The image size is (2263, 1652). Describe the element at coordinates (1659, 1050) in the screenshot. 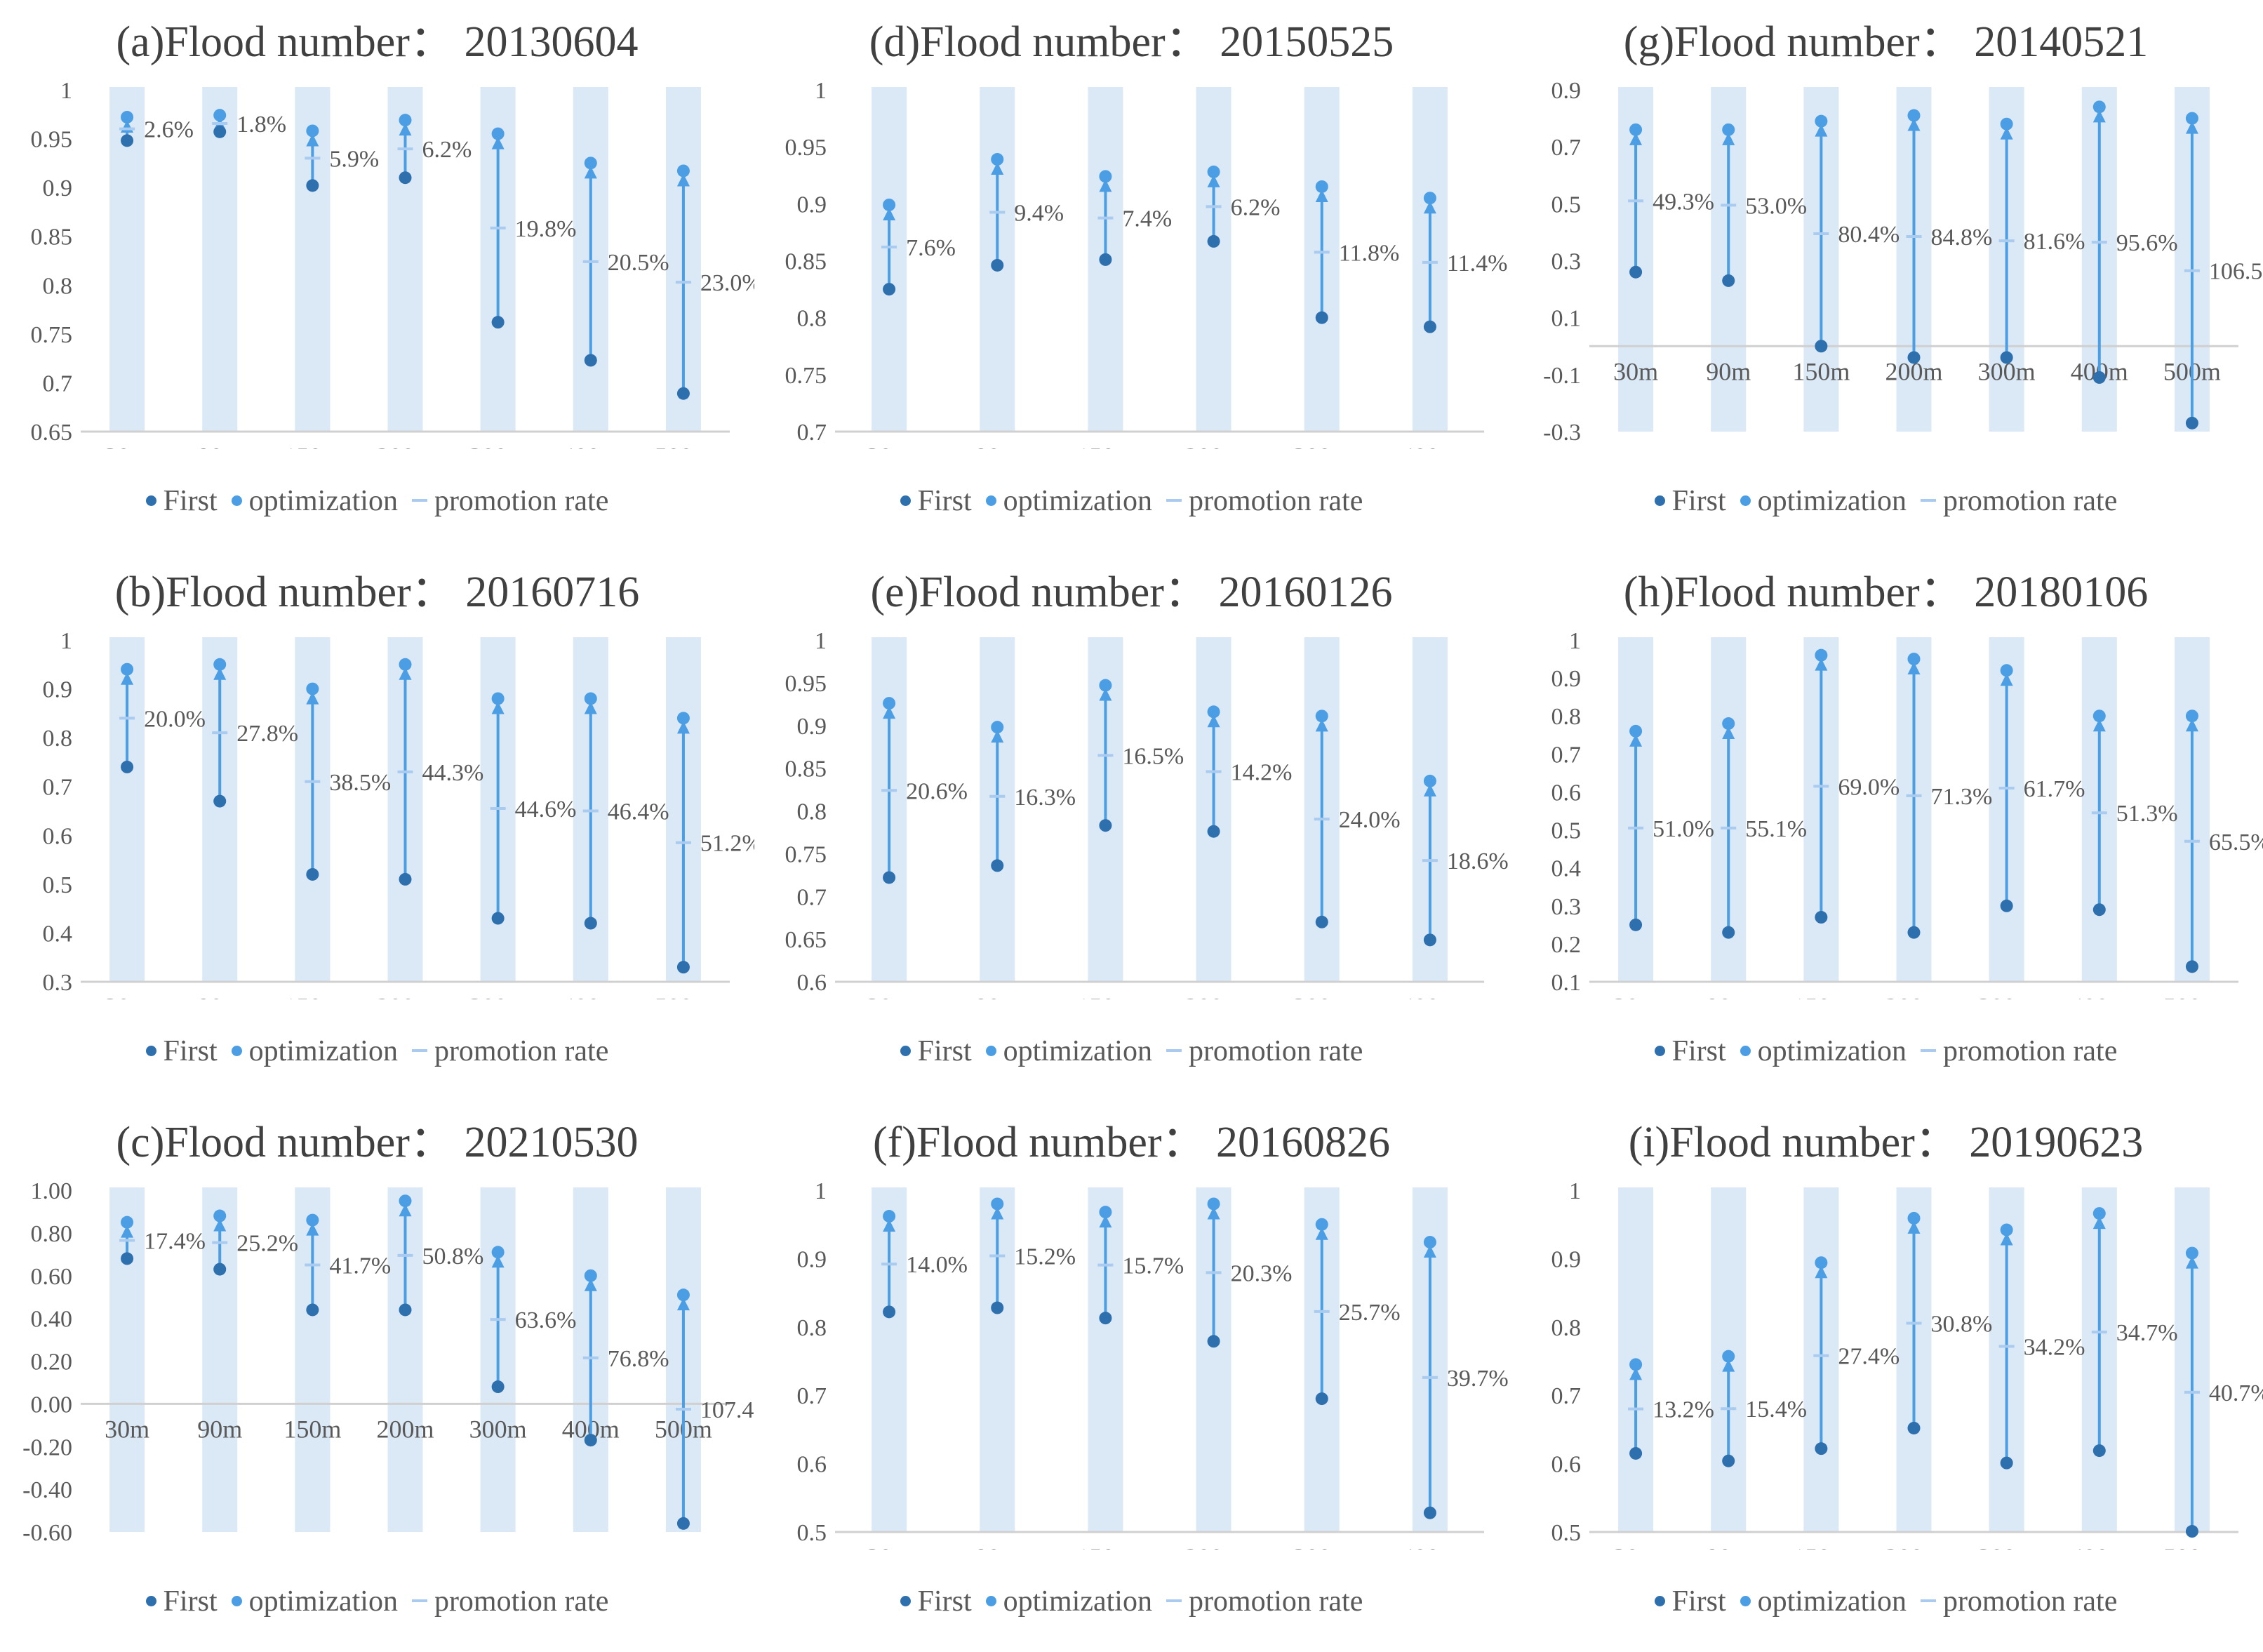

I see `legend-first-marker` at that location.